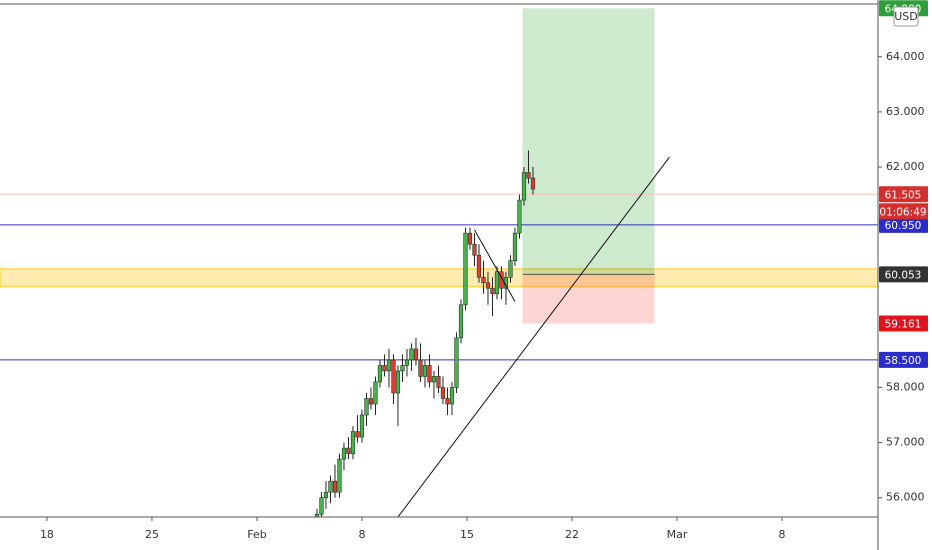 The image size is (932, 550). I want to click on level-label: 58.500, so click(903, 361).